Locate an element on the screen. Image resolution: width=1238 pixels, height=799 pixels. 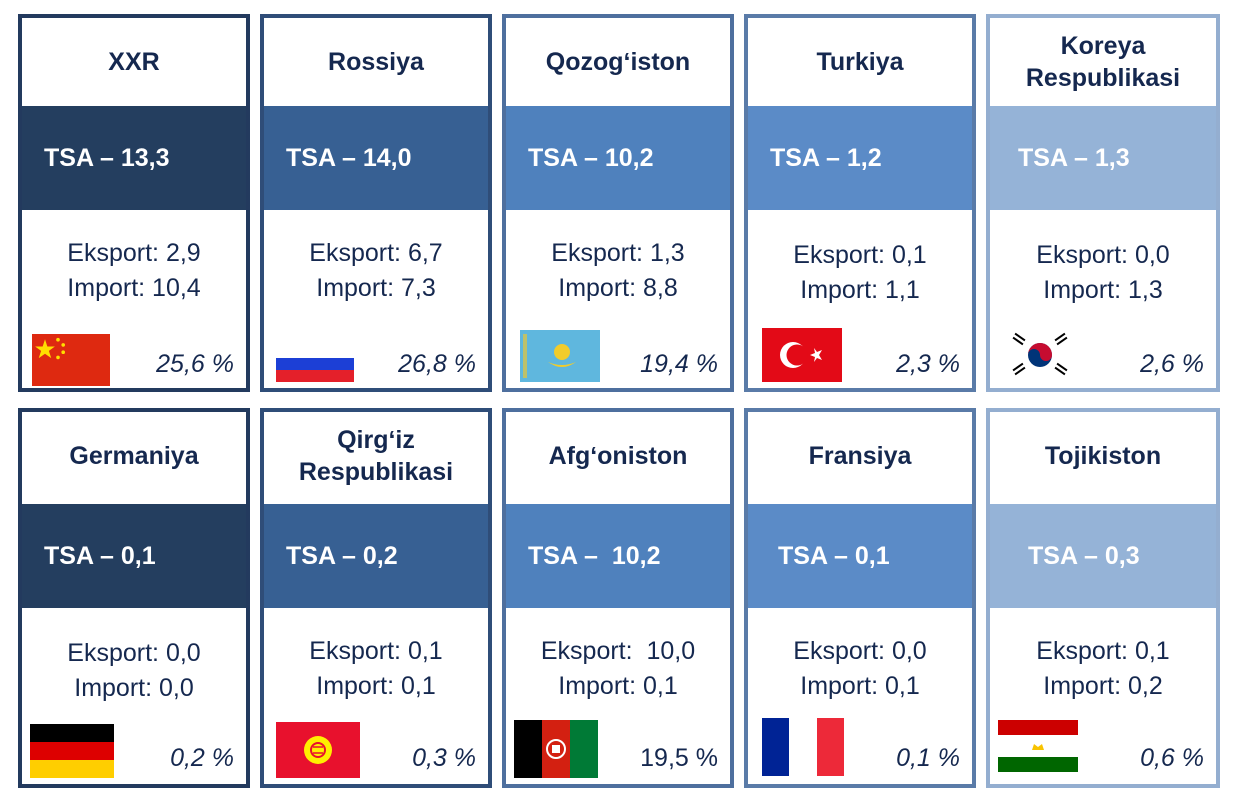
share-percent: 2,6 % is located at coordinates (1172, 364).